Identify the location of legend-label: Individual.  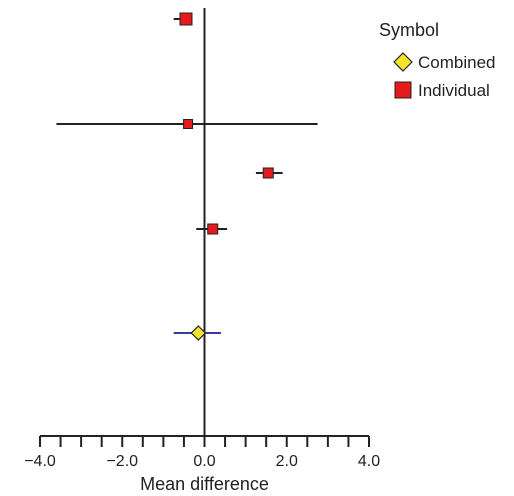
(454, 90).